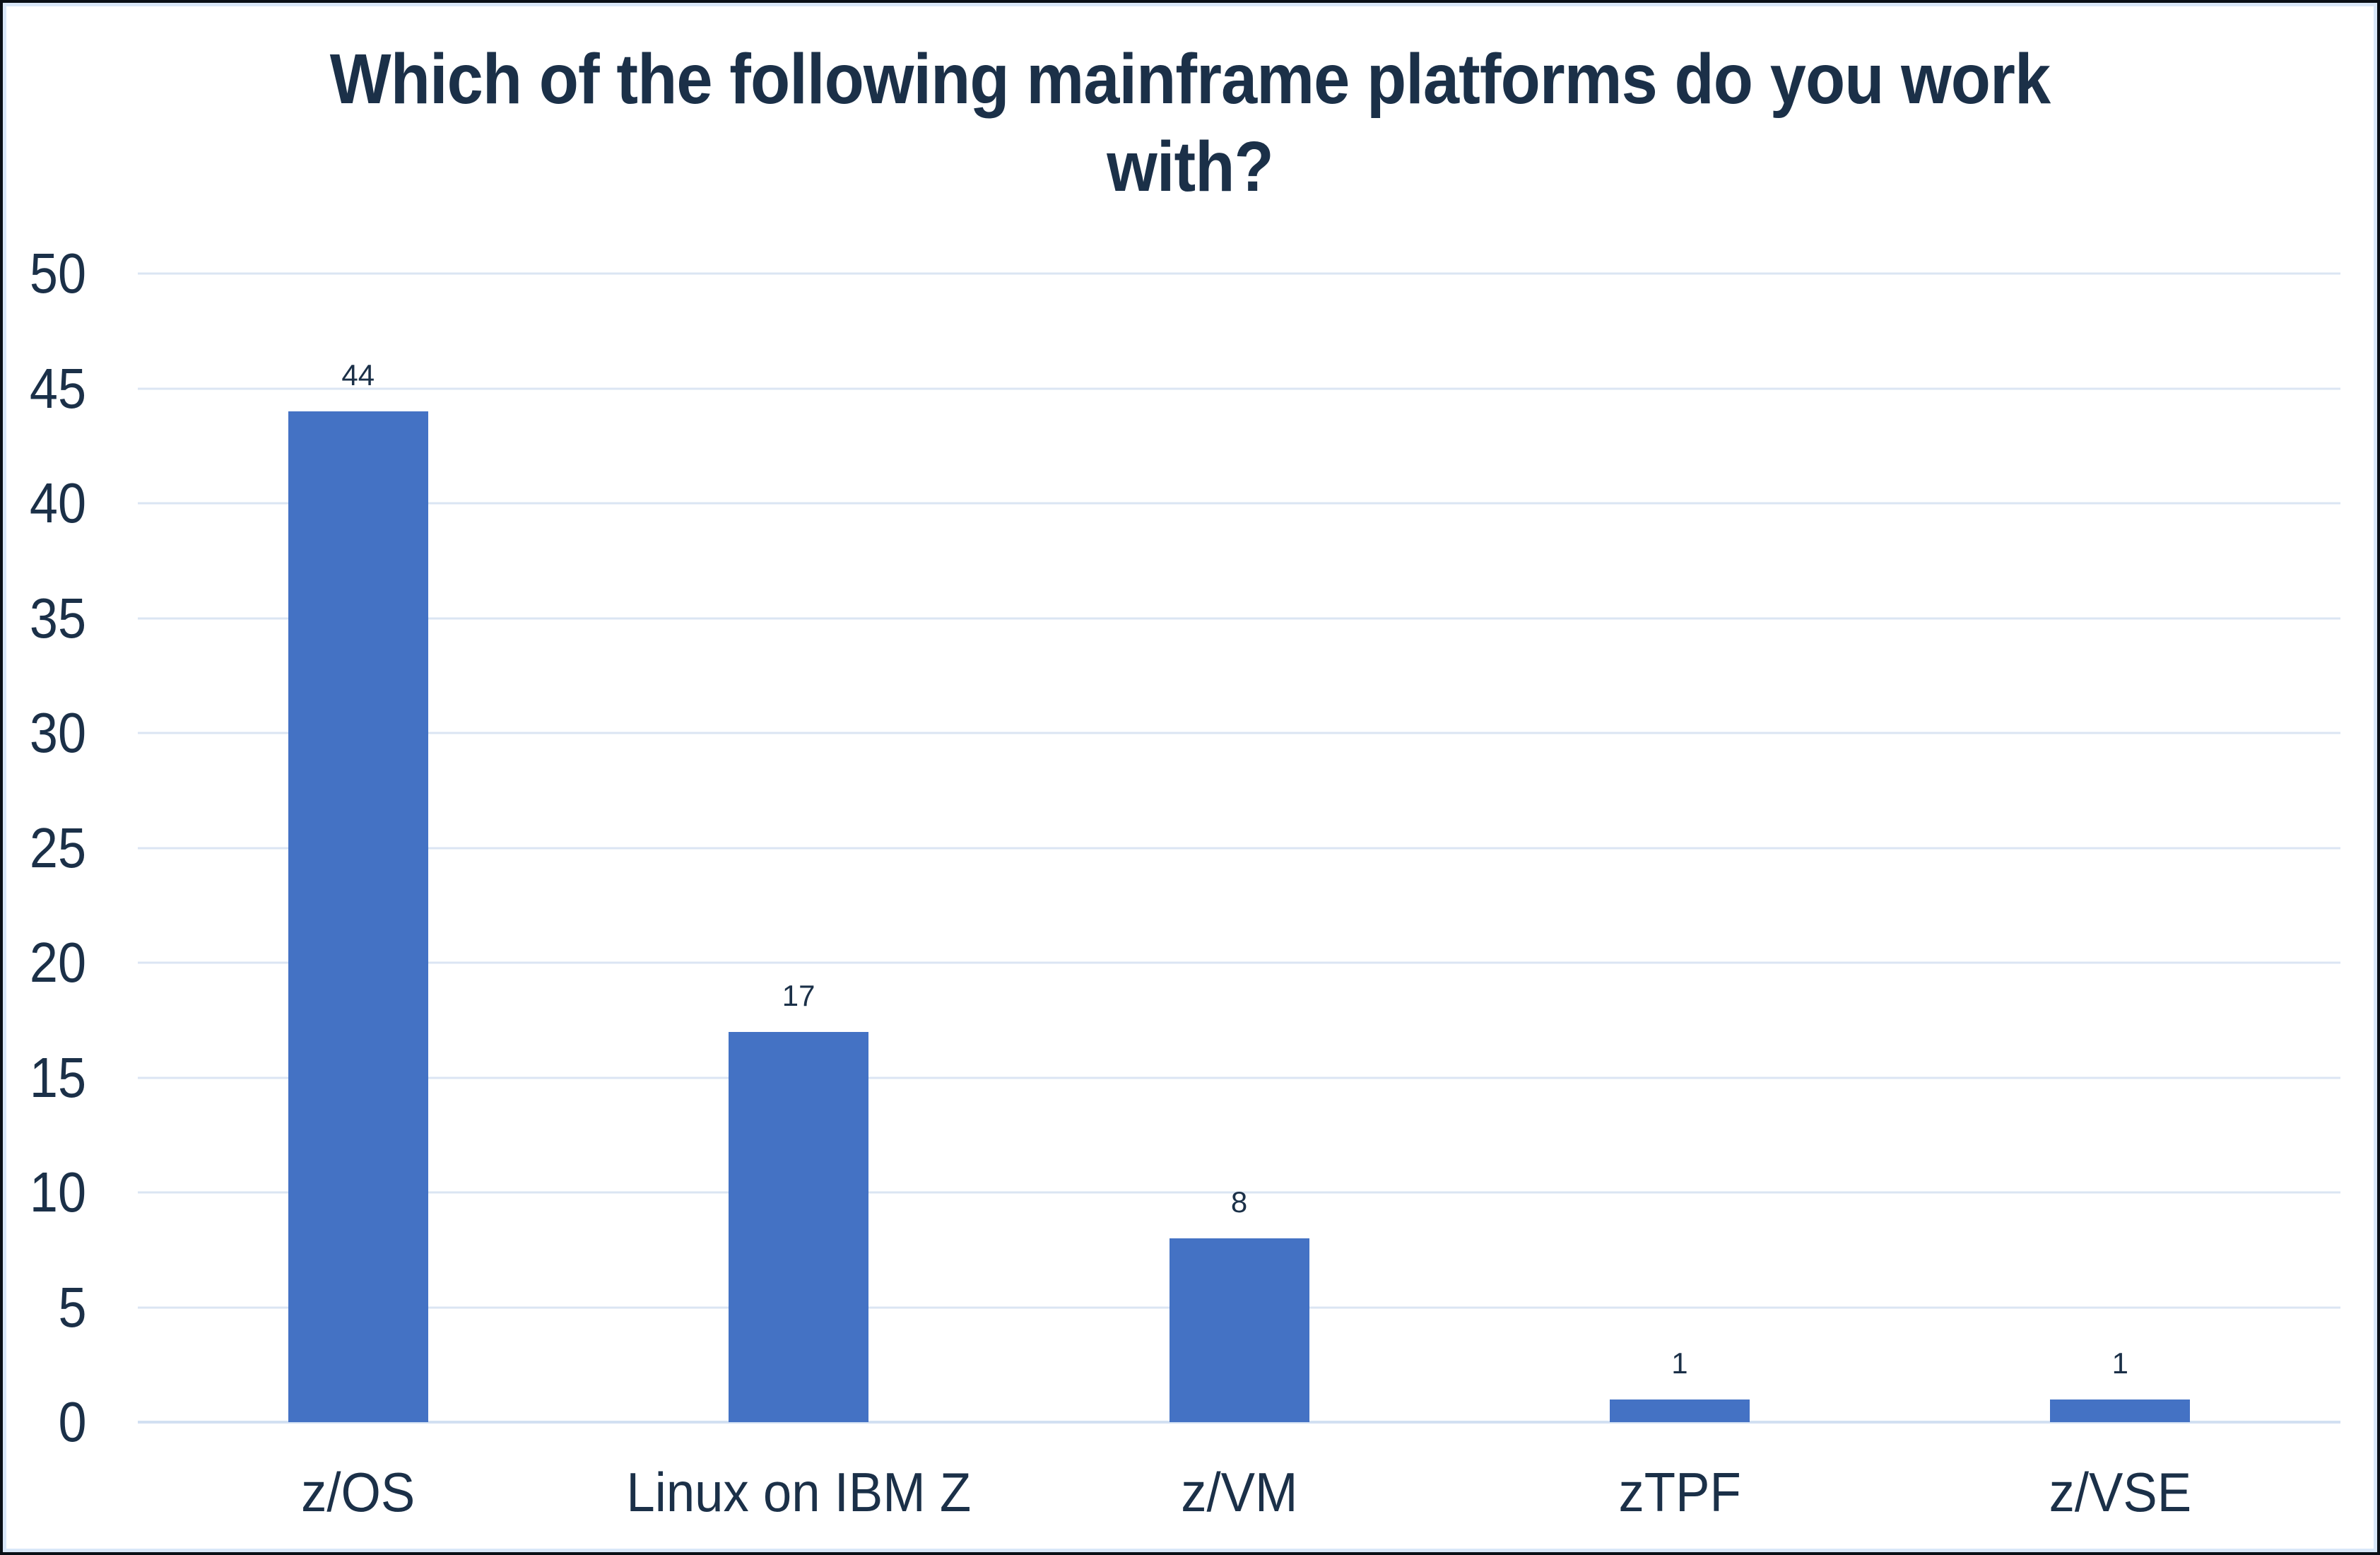  Describe the element at coordinates (799, 1226) in the screenshot. I see `bar-Linux on IBM Z` at that location.